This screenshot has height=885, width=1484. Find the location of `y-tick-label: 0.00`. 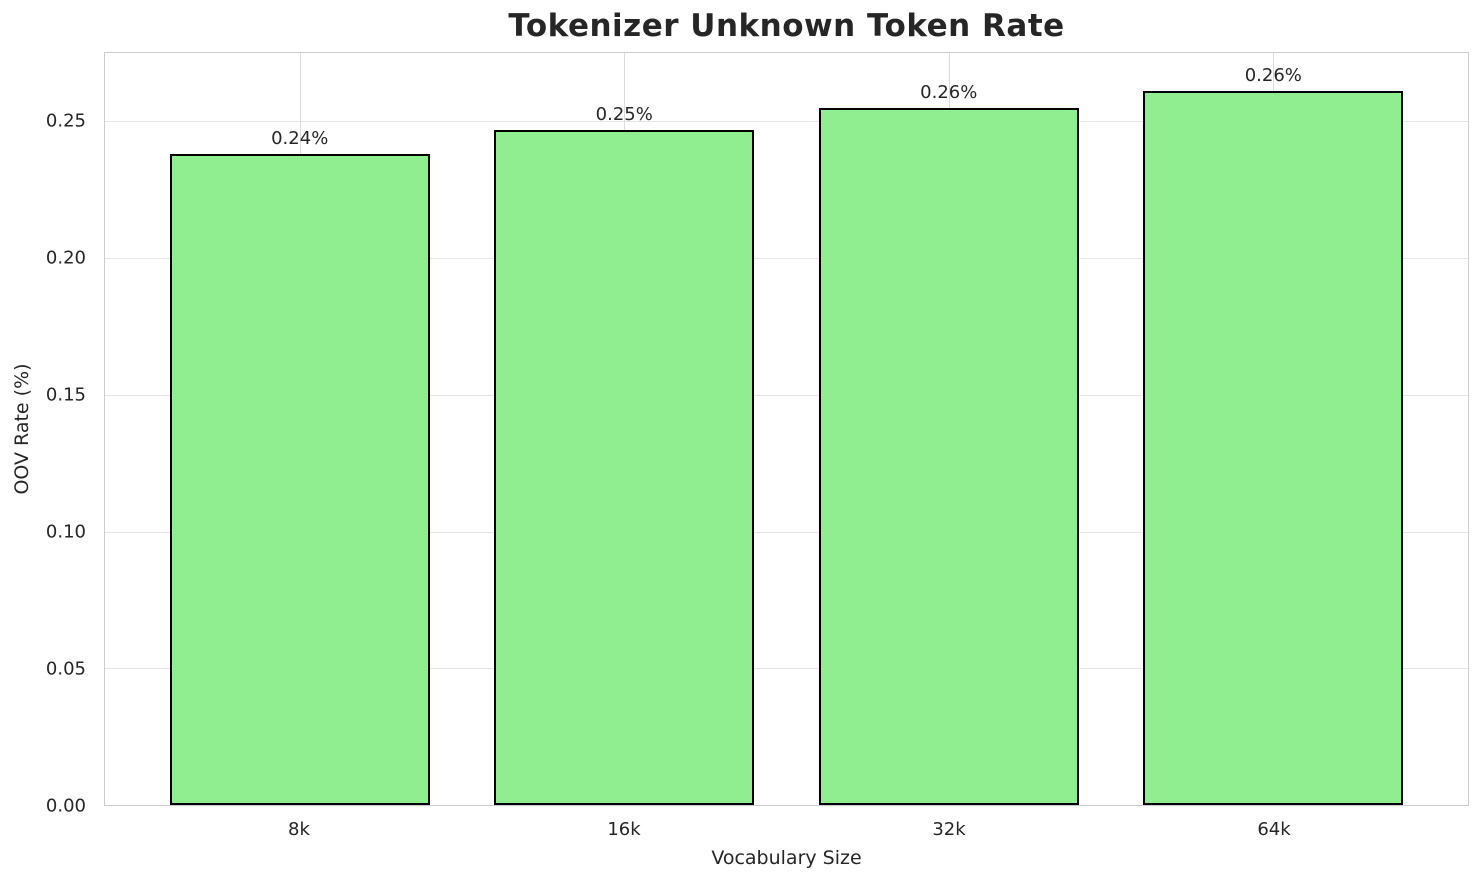

y-tick-label: 0.00 is located at coordinates (65, 806).